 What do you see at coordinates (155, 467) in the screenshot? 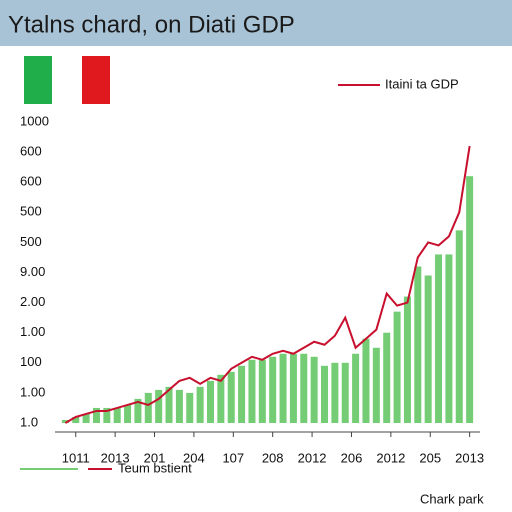
I see `legend-label: Teum bstient` at bounding box center [155, 467].